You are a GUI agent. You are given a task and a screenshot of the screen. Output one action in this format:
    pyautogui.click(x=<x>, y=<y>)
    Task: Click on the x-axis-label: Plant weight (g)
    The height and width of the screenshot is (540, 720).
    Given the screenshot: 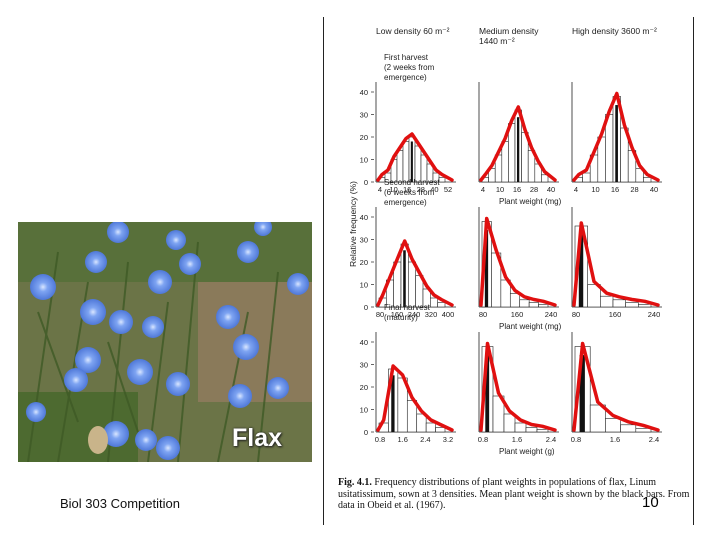 What is the action you would take?
    pyautogui.click(x=527, y=451)
    